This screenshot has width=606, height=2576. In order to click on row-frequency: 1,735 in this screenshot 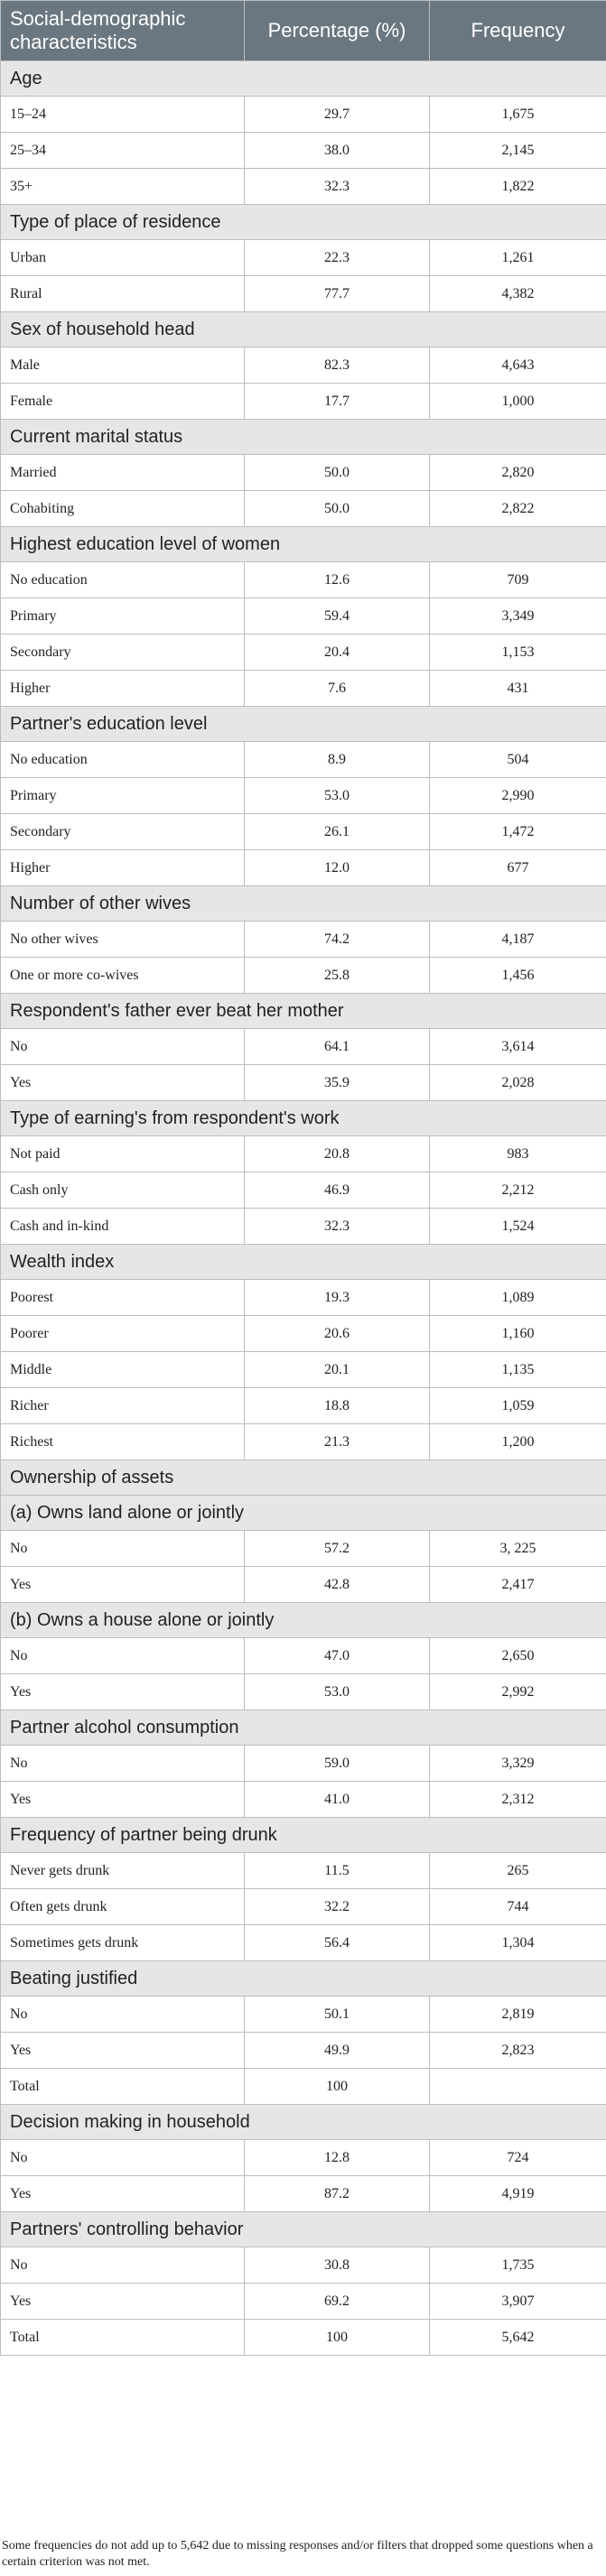, I will do `click(517, 2265)`.